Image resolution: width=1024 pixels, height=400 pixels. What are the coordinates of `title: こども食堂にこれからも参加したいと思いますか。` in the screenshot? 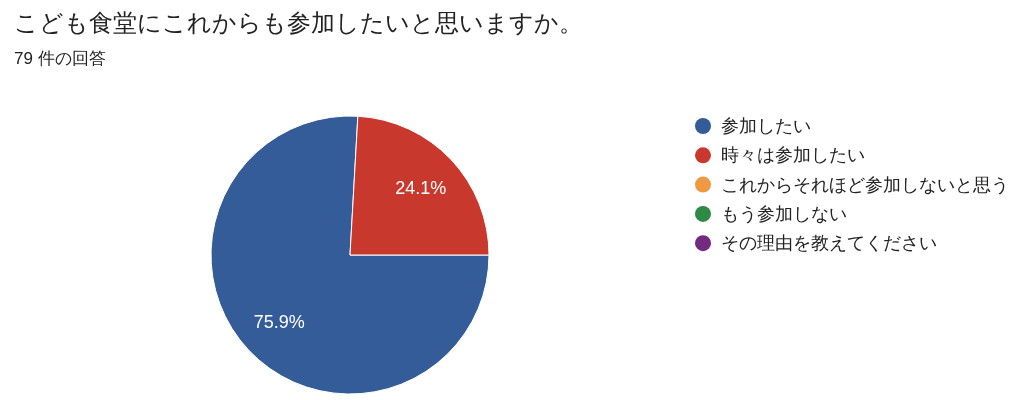 It's located at (298, 22).